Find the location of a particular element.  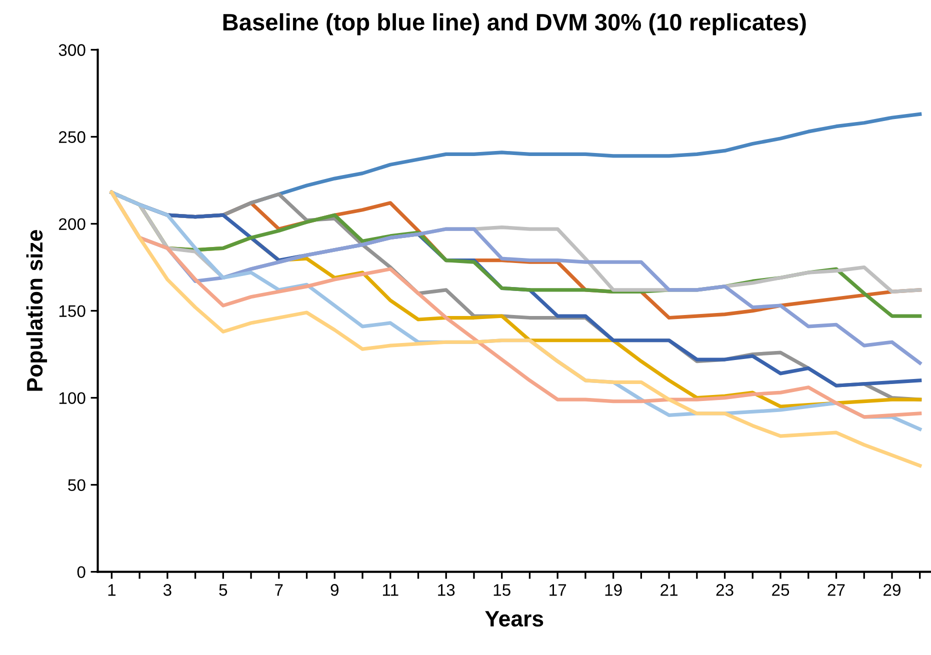

x-tick-label: 13 is located at coordinates (446, 590).